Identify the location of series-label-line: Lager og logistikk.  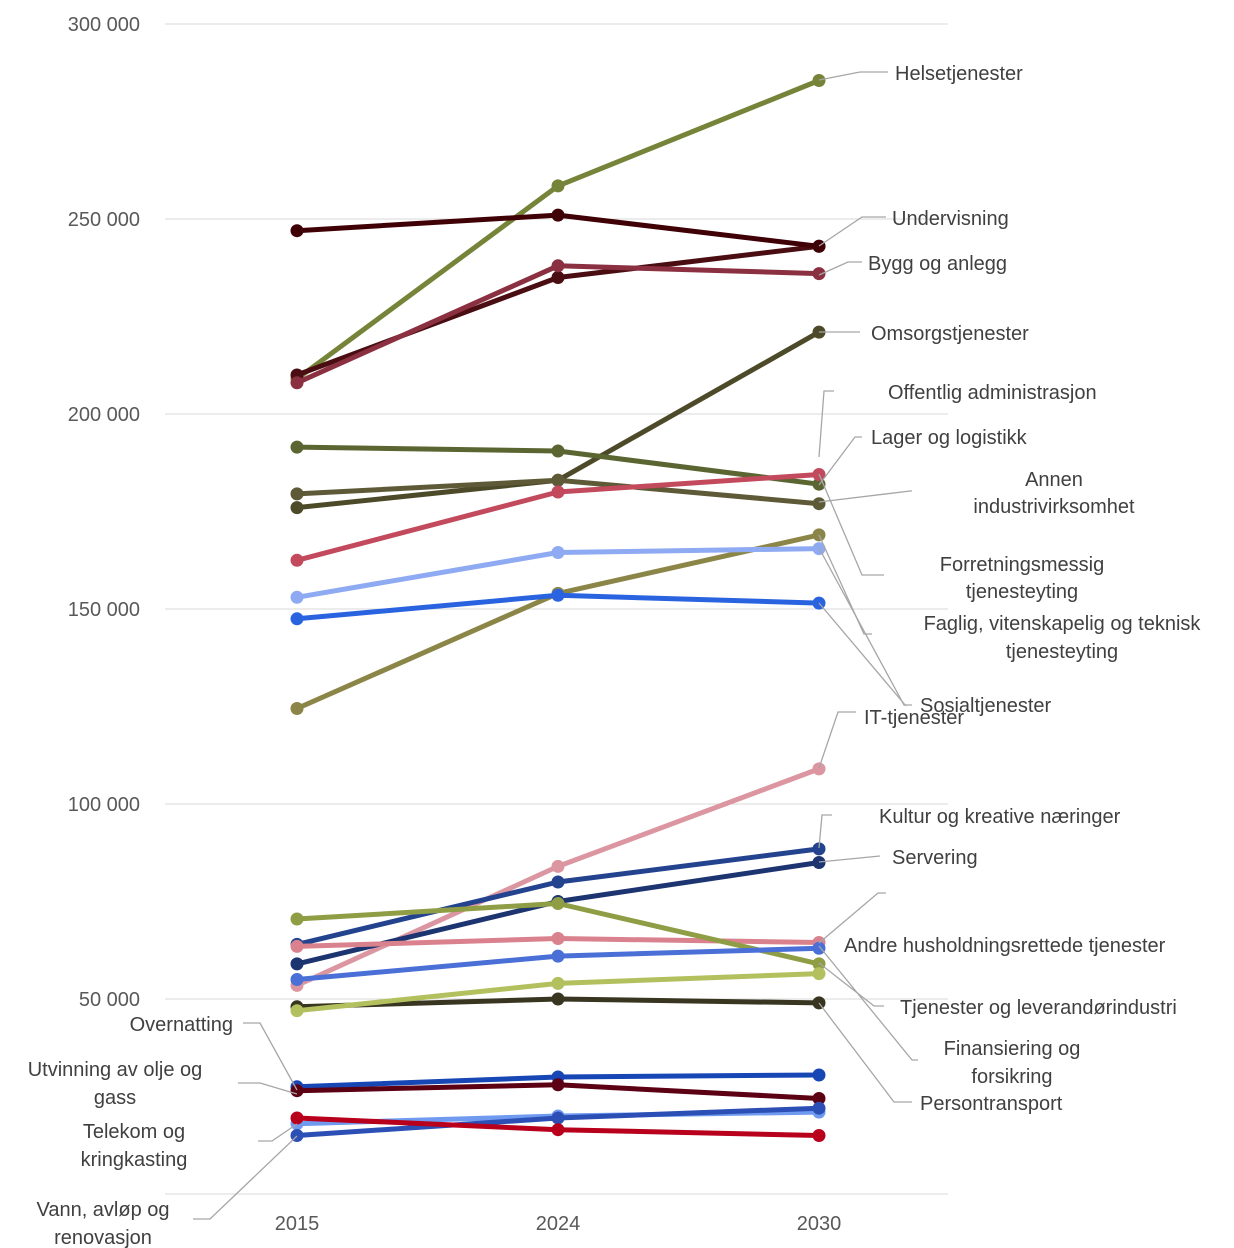
(949, 438).